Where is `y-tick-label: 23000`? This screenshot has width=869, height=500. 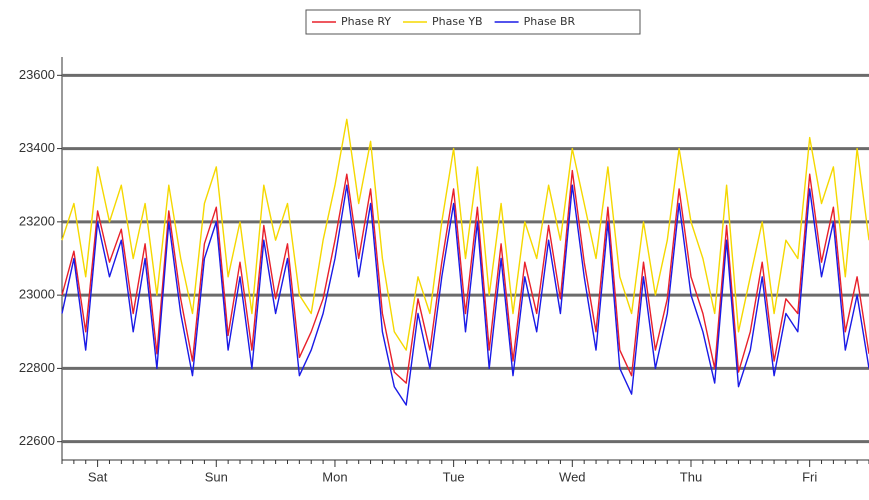 y-tick-label: 23000 is located at coordinates (37, 294).